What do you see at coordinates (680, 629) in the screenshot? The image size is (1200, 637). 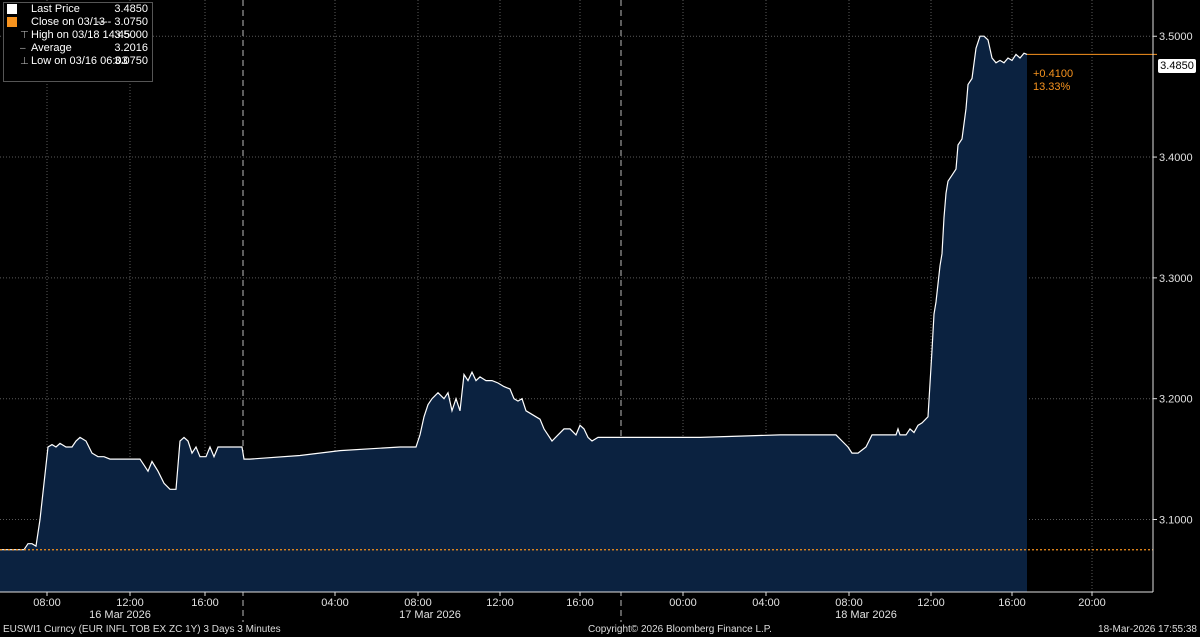 I see `copyright-text: Copyright© 2026 Bloomberg Finance L.P.` at bounding box center [680, 629].